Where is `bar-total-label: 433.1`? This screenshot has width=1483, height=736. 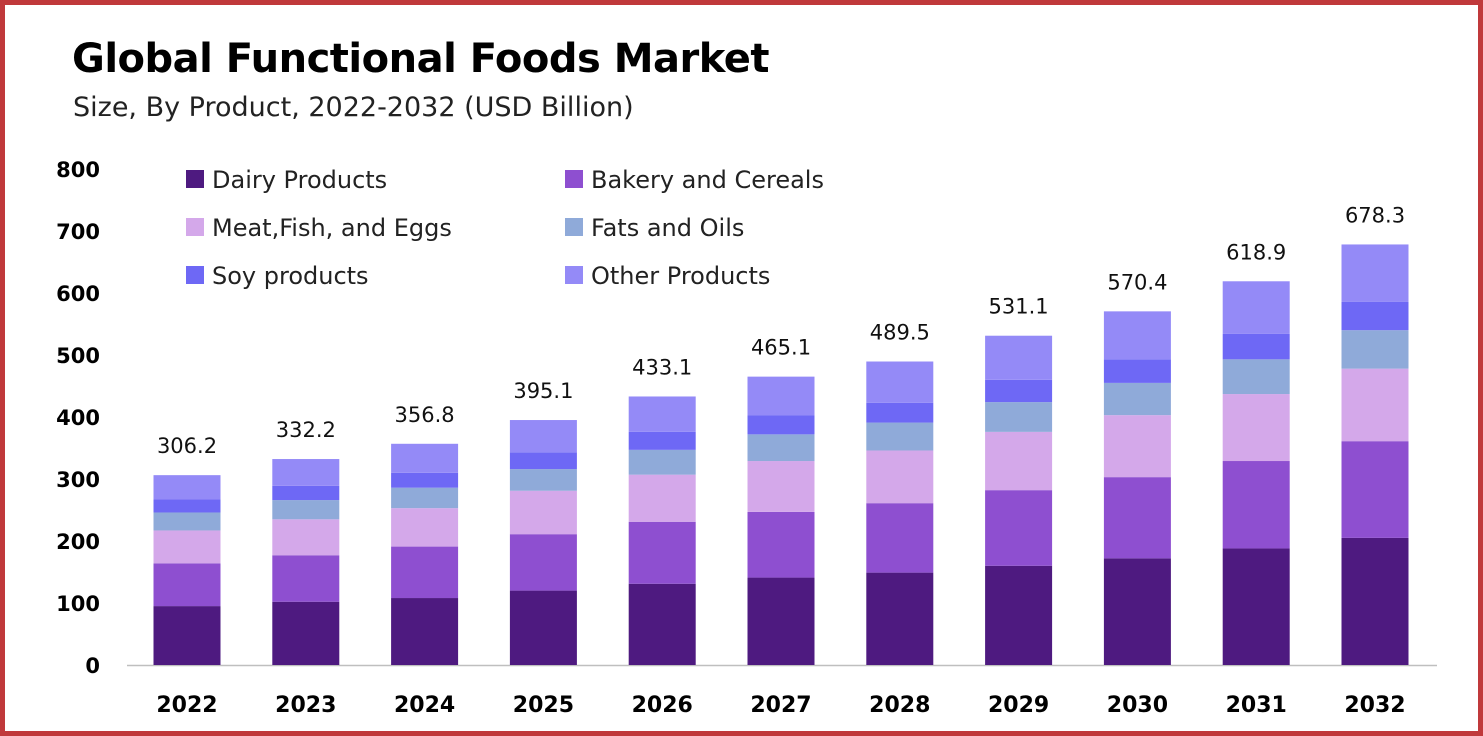
bar-total-label: 433.1 is located at coordinates (662, 367).